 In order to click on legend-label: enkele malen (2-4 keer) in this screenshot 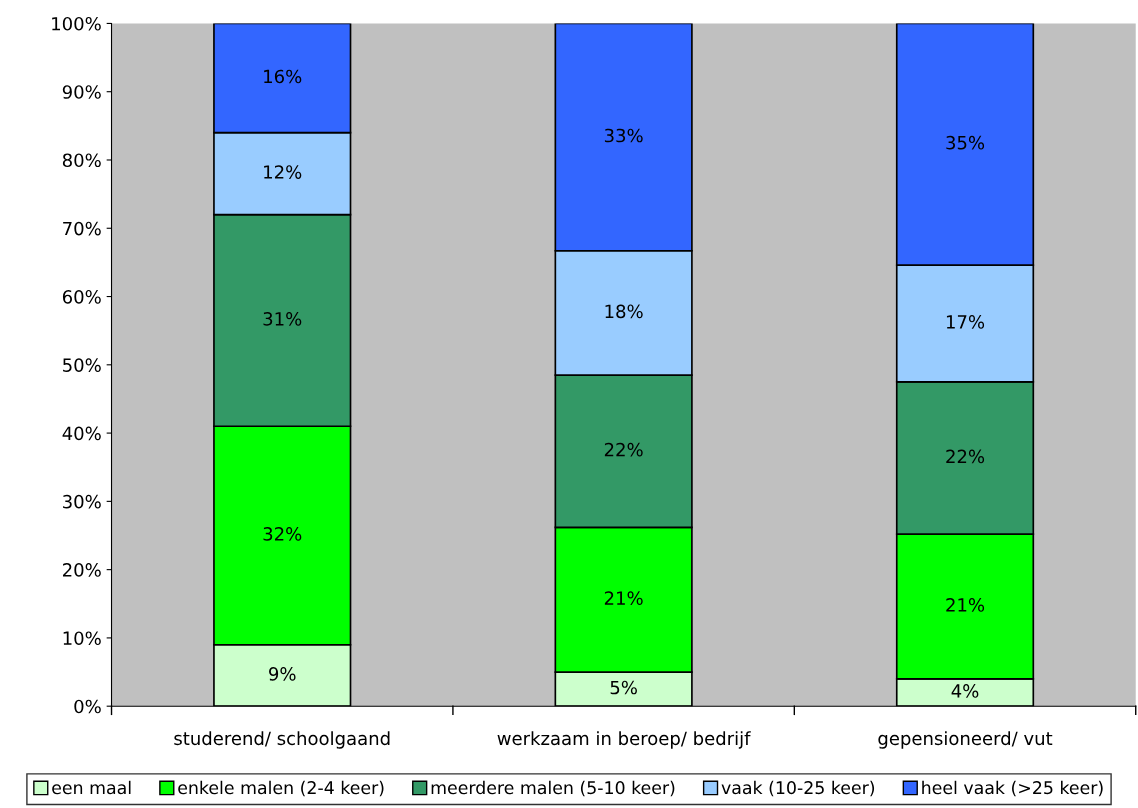, I will do `click(281, 788)`.